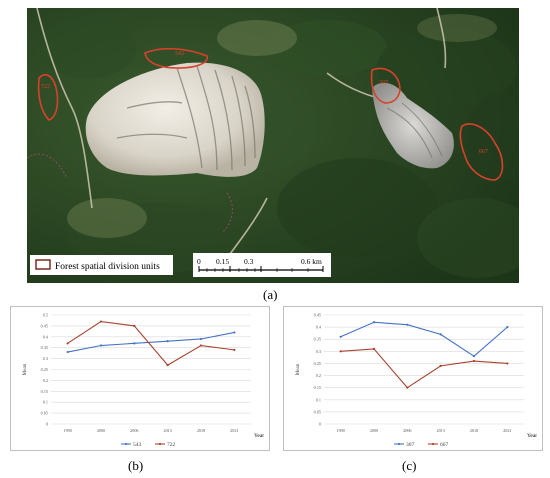 This screenshot has width=550, height=478. I want to click on chart-b-legend-label: 543, so click(137, 445).